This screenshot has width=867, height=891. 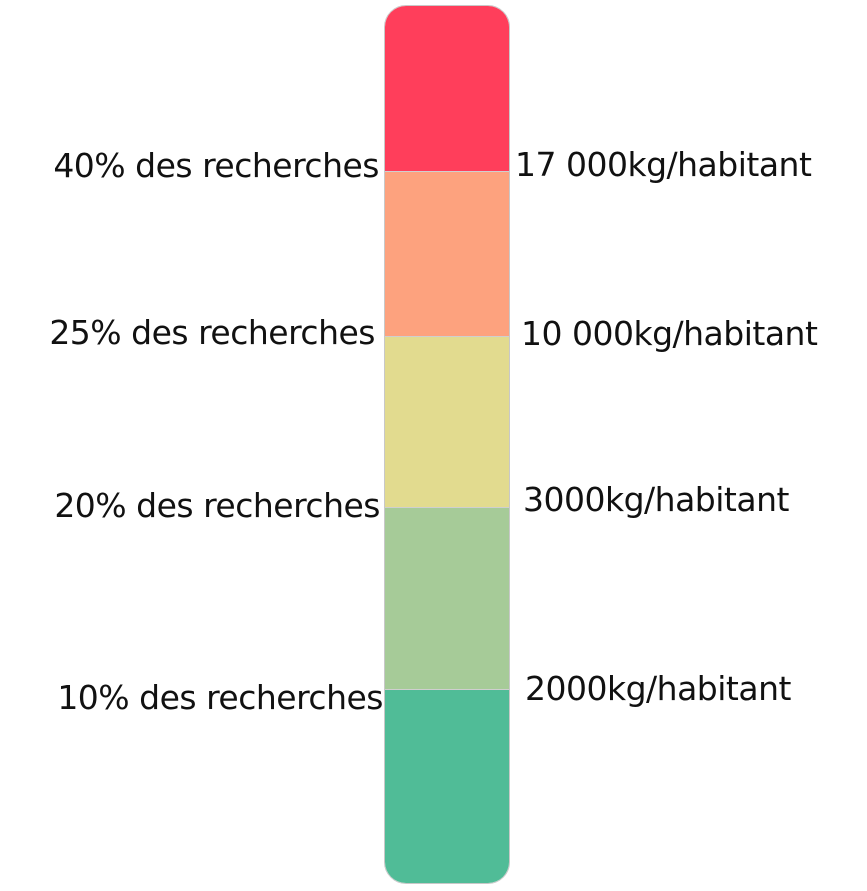 I want to click on scale-segment-orange, so click(x=447, y=253).